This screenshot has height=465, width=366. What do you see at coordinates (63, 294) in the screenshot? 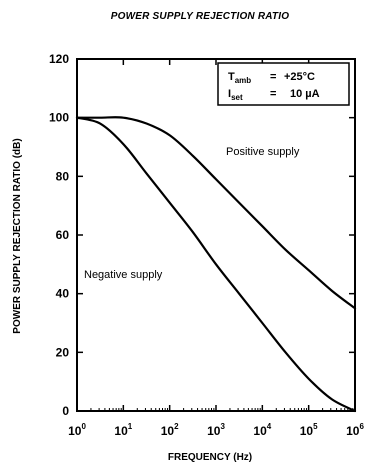
I see `y-tick-label: 40` at bounding box center [63, 294].